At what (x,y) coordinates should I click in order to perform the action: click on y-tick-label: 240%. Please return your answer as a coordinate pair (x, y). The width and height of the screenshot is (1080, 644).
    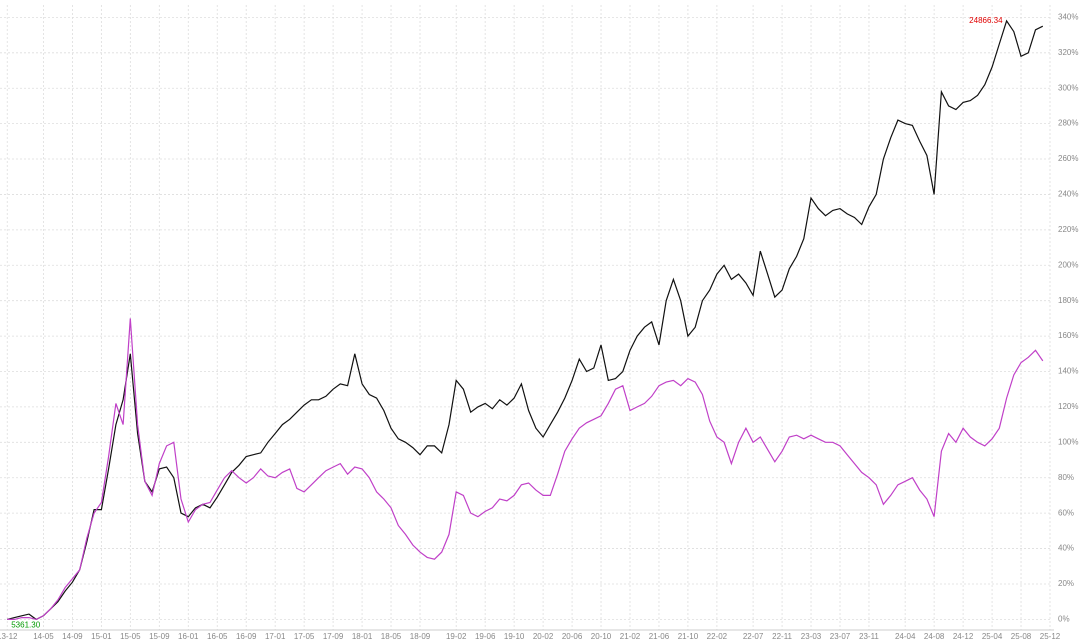
    Looking at the image, I should click on (1068, 194).